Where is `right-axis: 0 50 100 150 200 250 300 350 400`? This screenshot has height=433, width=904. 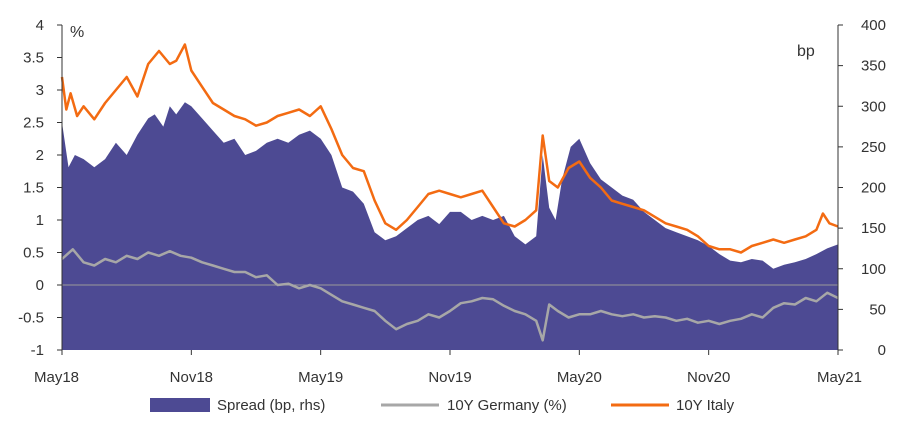 right-axis: 0 50 100 150 200 250 300 350 400 is located at coordinates (861, 188).